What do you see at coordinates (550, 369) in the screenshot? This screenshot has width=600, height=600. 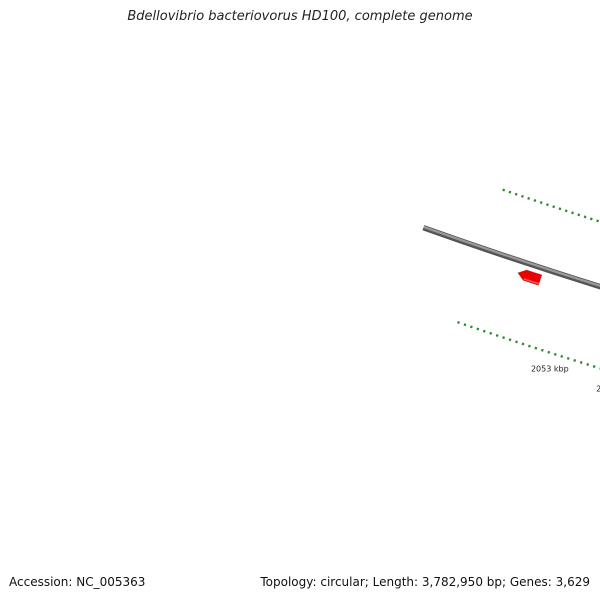 I see `scale-label: 2053 kbp` at bounding box center [550, 369].